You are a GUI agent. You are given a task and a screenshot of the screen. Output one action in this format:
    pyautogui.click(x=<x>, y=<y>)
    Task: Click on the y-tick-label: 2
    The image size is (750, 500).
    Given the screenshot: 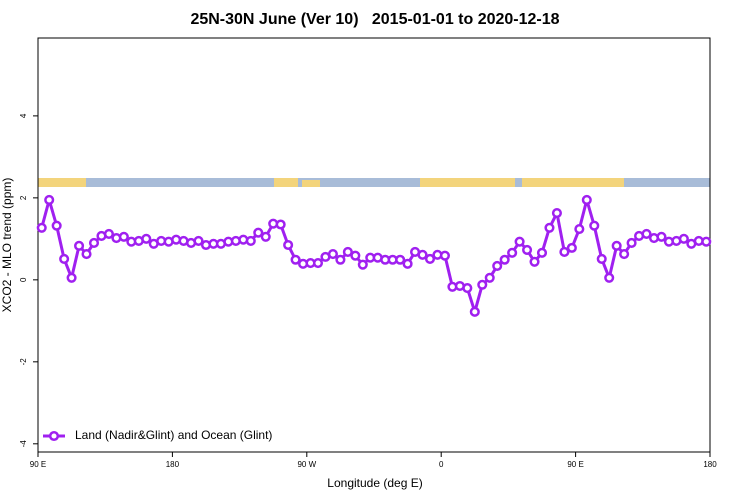 What is the action you would take?
    pyautogui.click(x=23, y=197)
    